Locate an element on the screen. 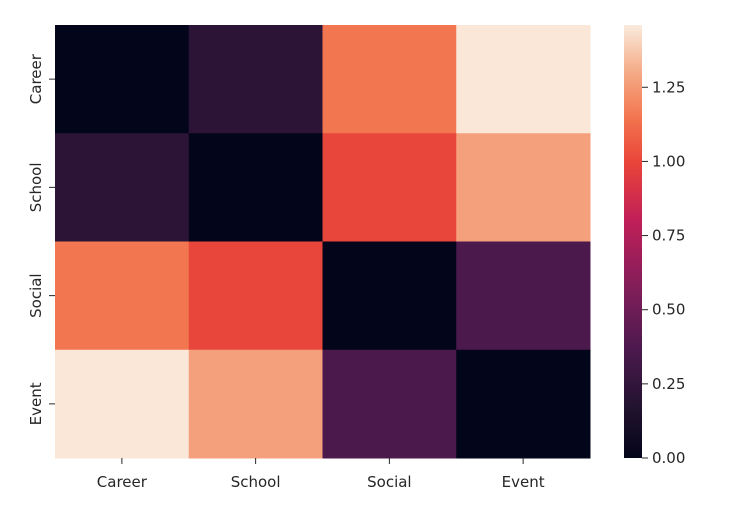 This screenshot has height=518, width=731. y-tick-label: Career is located at coordinates (36, 78).